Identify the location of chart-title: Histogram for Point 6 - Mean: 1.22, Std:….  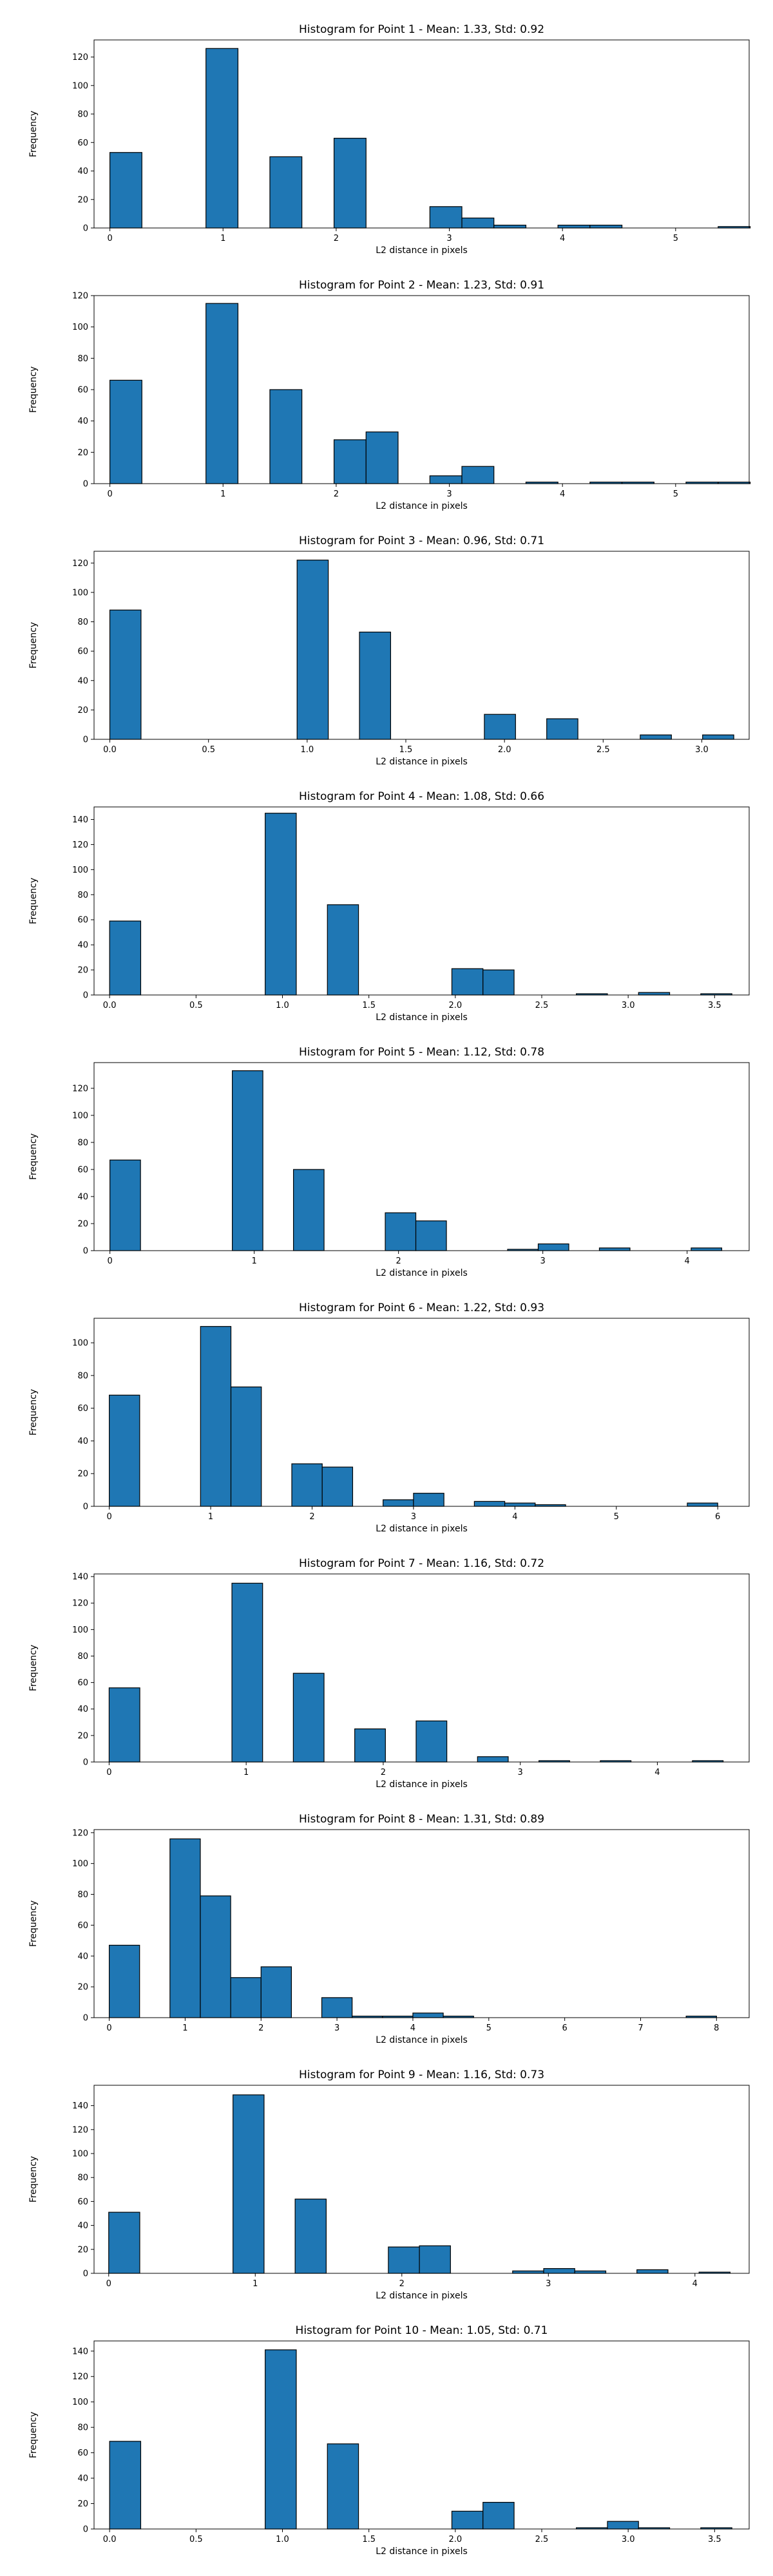
(421, 1308).